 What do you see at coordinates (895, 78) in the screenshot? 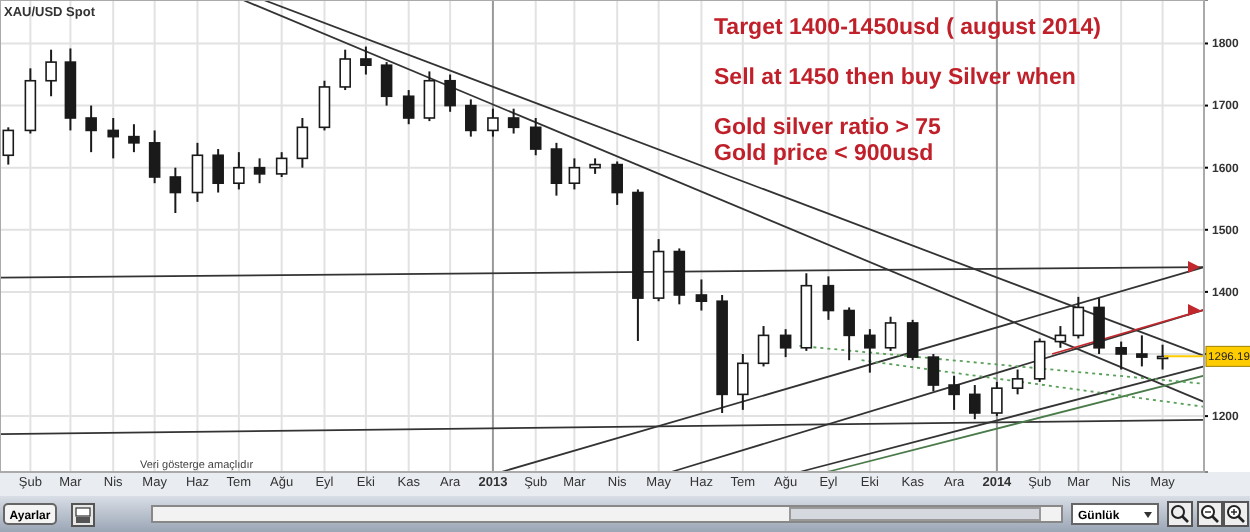
I see `annotation: Sell at 1450 then buy Silver when` at bounding box center [895, 78].